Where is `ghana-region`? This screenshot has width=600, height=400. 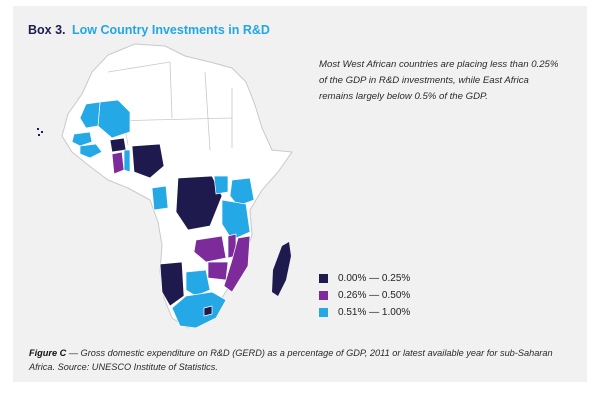
ghana-region is located at coordinates (118, 163).